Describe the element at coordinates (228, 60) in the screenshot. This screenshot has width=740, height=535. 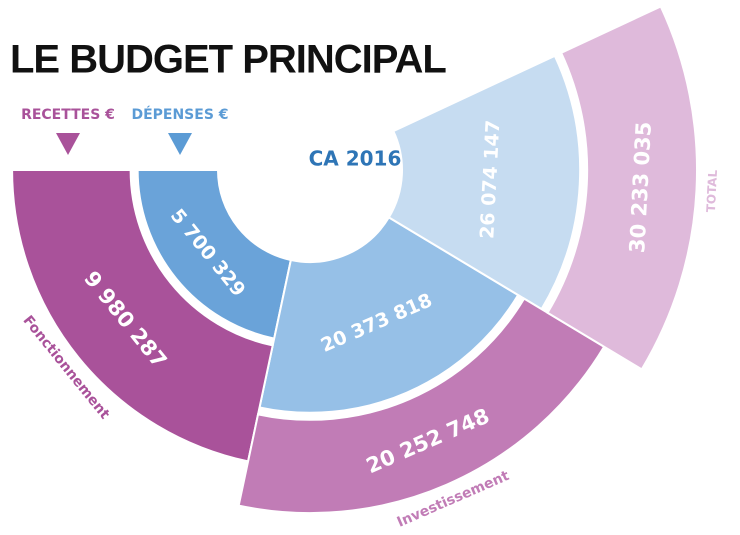
I see `chart-title: LE BUDGET PRINCIPAL` at that location.